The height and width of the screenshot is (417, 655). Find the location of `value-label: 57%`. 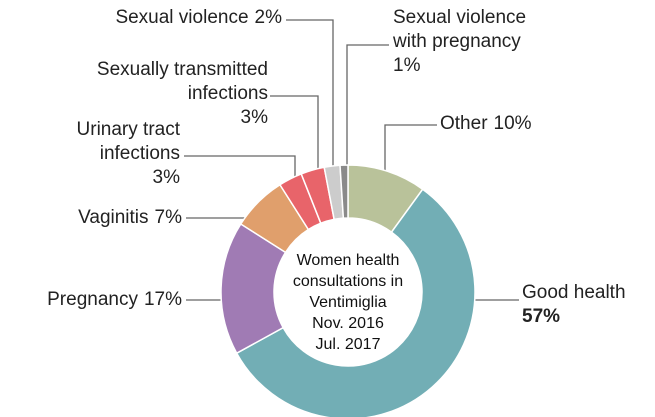

value-label: 57% is located at coordinates (541, 316).